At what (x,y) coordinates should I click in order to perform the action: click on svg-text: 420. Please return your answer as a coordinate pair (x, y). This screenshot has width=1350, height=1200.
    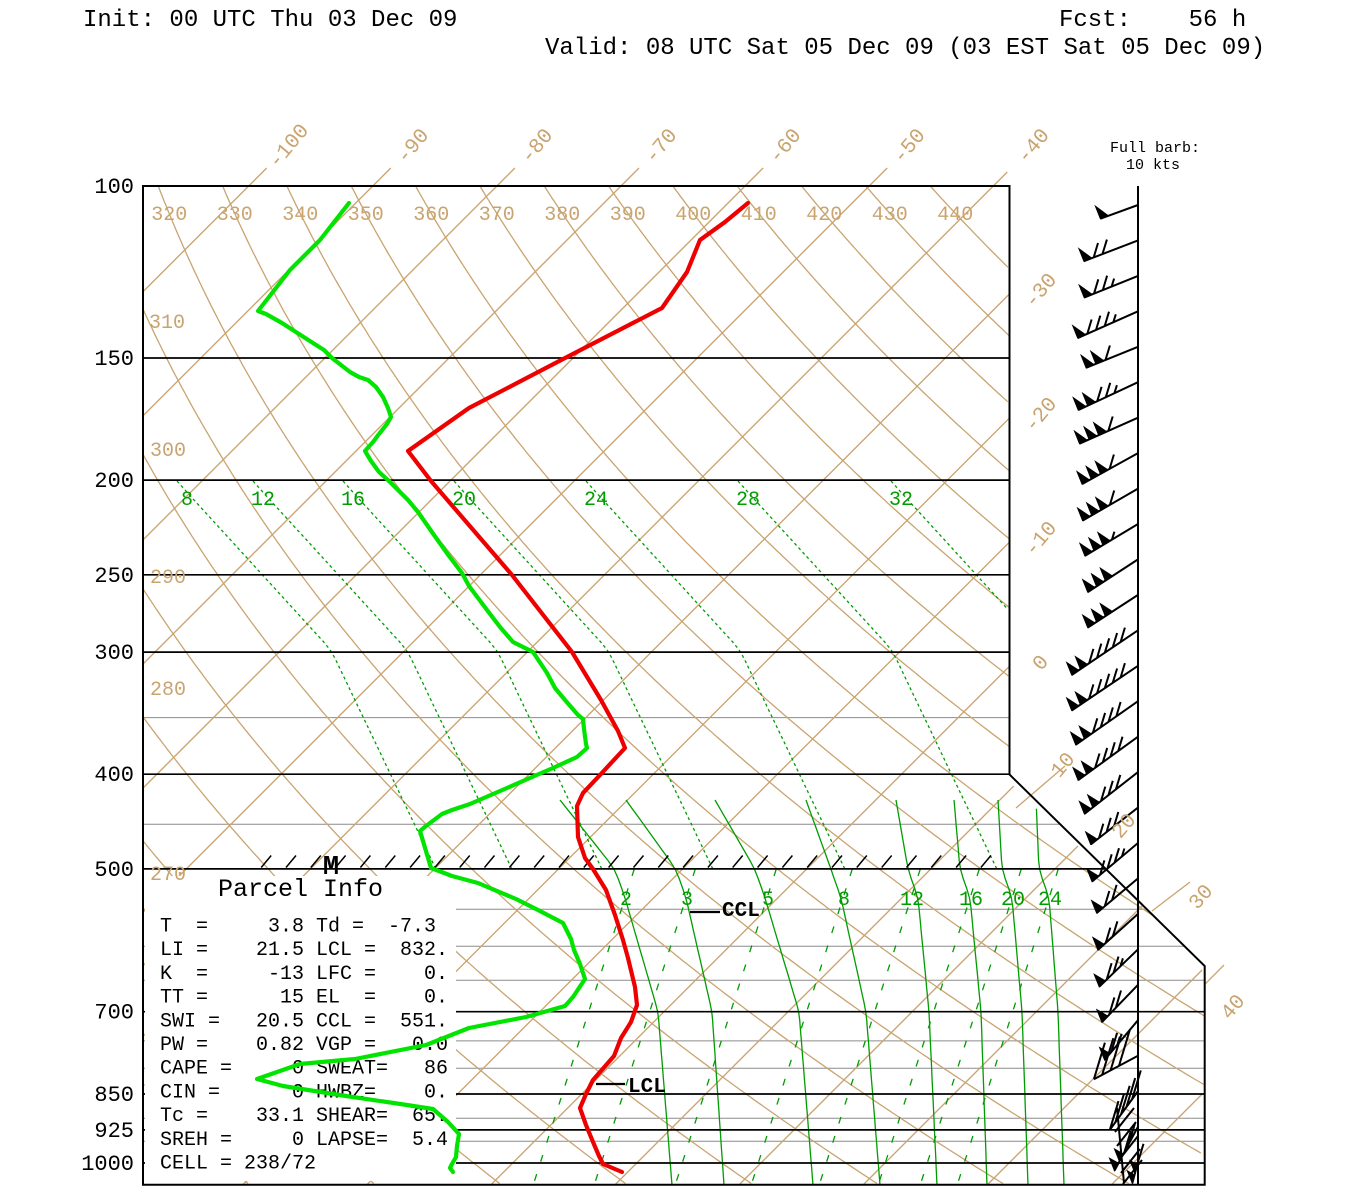
    Looking at the image, I should click on (824, 215).